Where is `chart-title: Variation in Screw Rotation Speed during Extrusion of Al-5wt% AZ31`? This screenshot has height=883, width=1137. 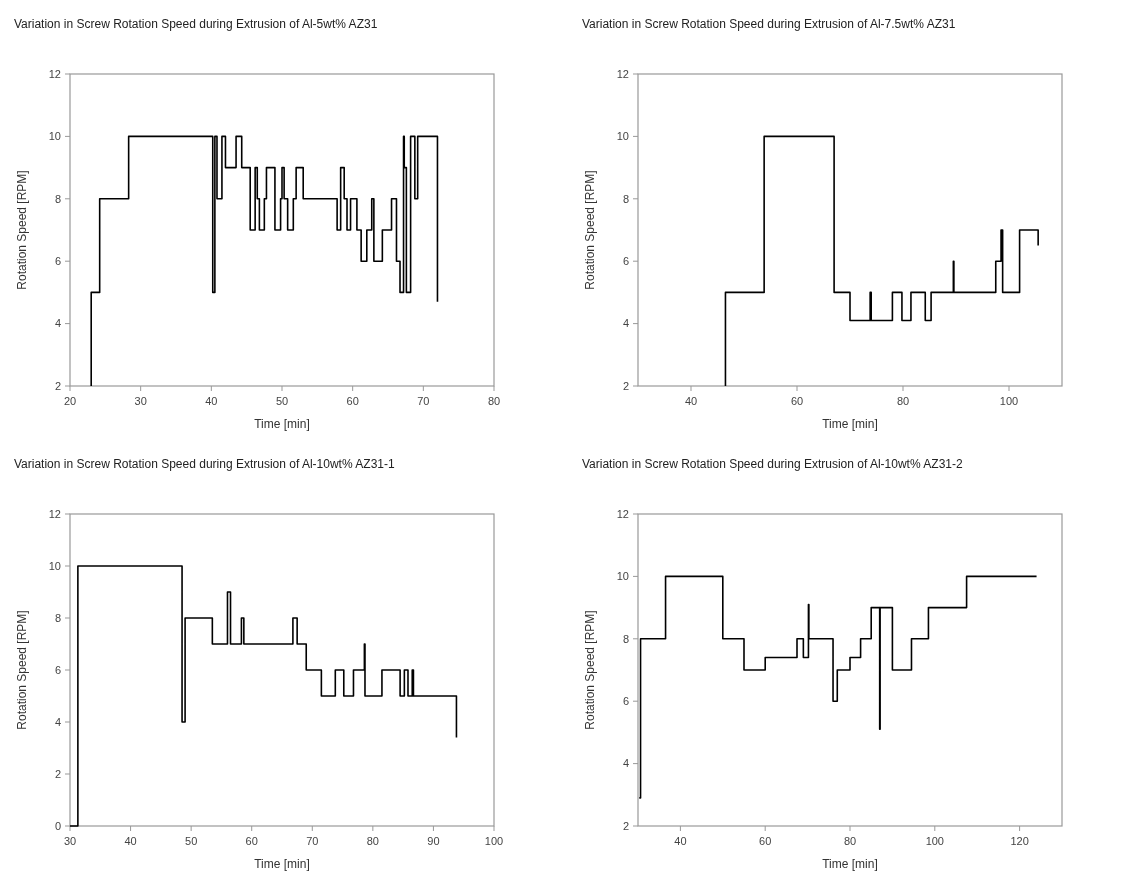
chart-title: Variation in Screw Rotation Speed during Extrusion of Al-5wt% AZ31 is located at coordinates (196, 24).